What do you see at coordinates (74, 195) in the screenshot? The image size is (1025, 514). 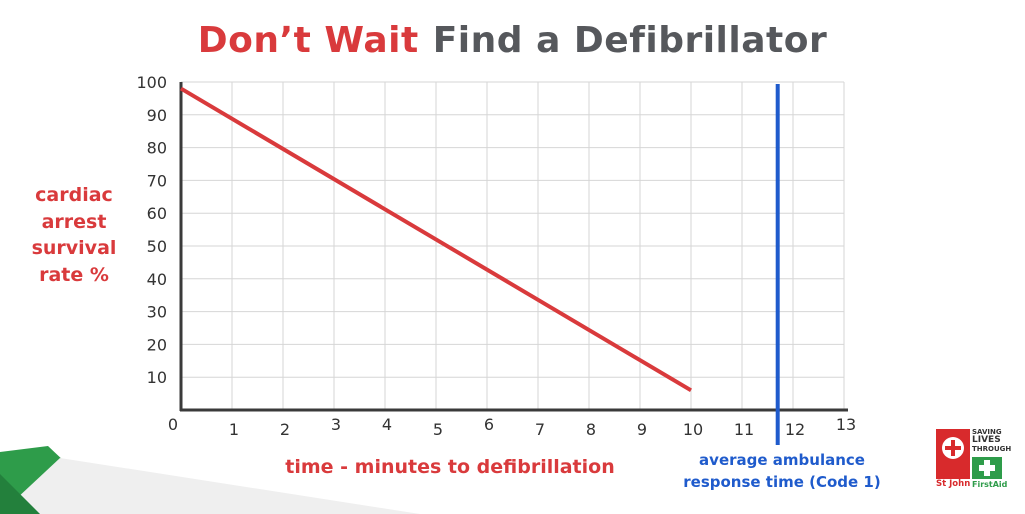 I see `y-axis-label-line: cardiac` at bounding box center [74, 195].